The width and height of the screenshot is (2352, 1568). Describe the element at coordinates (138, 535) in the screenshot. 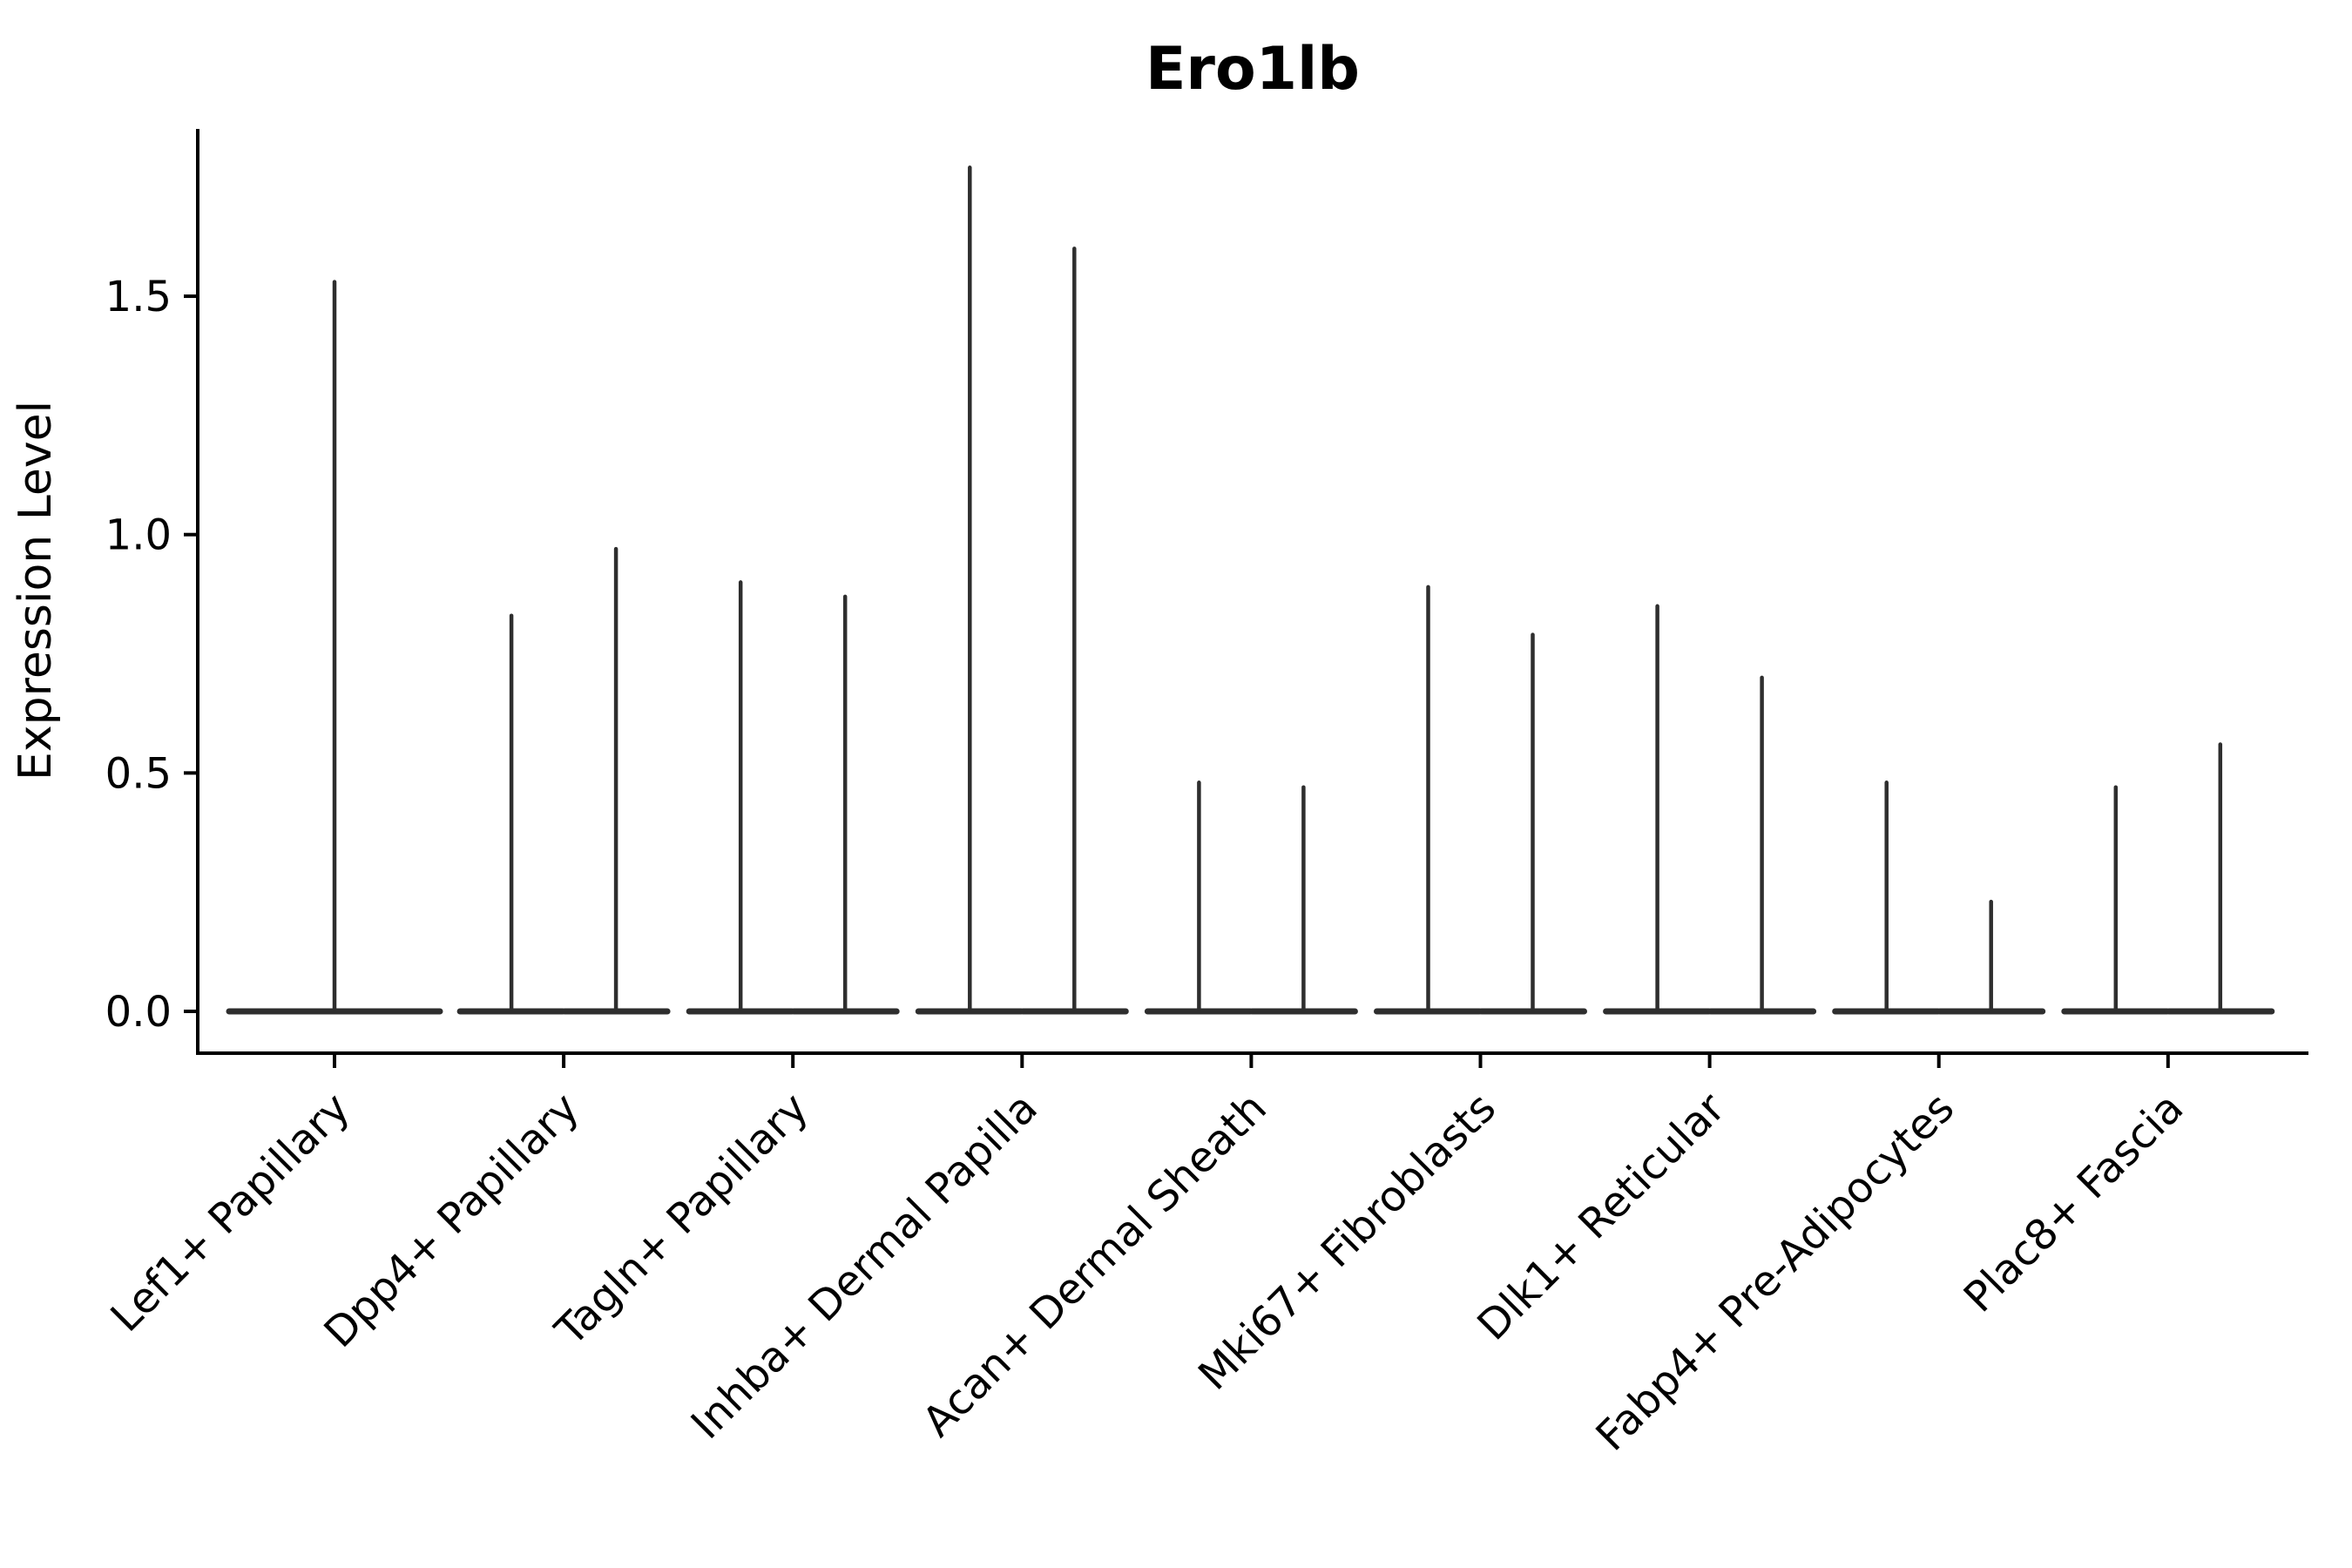

I see `y-tick-label: 1.0` at that location.